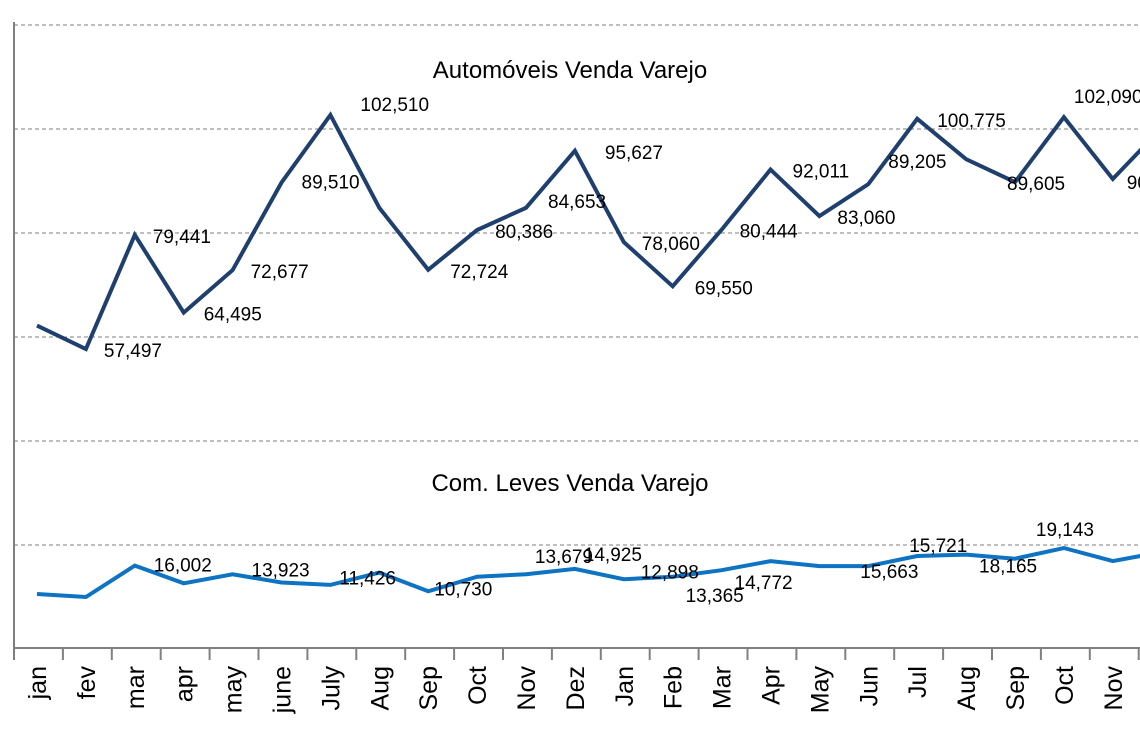  Describe the element at coordinates (280, 272) in the screenshot. I see `data-label-automoveis-4: 72,677` at that location.